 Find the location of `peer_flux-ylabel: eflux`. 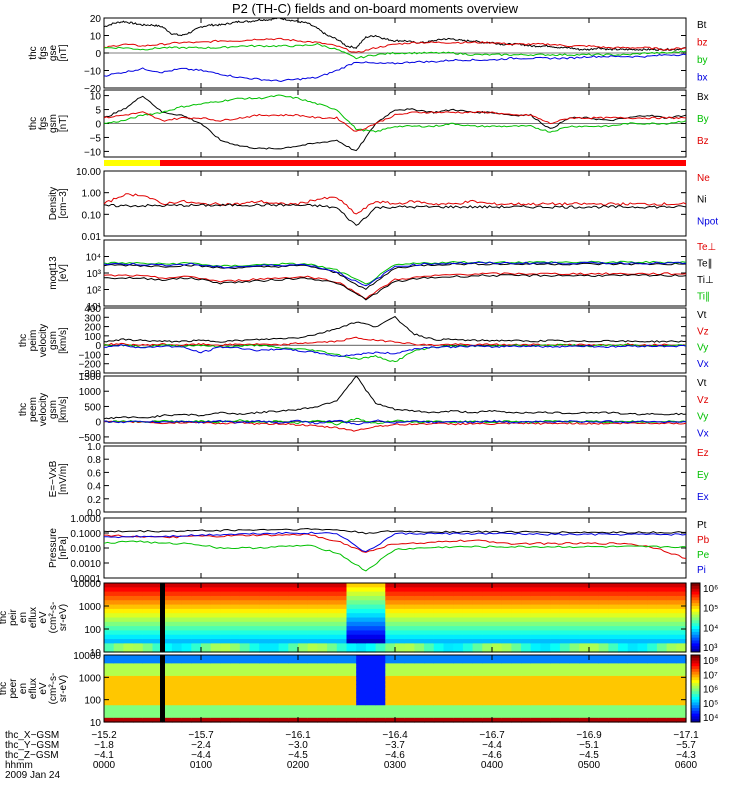

peer_flux-ylabel: eflux is located at coordinates (33, 688).